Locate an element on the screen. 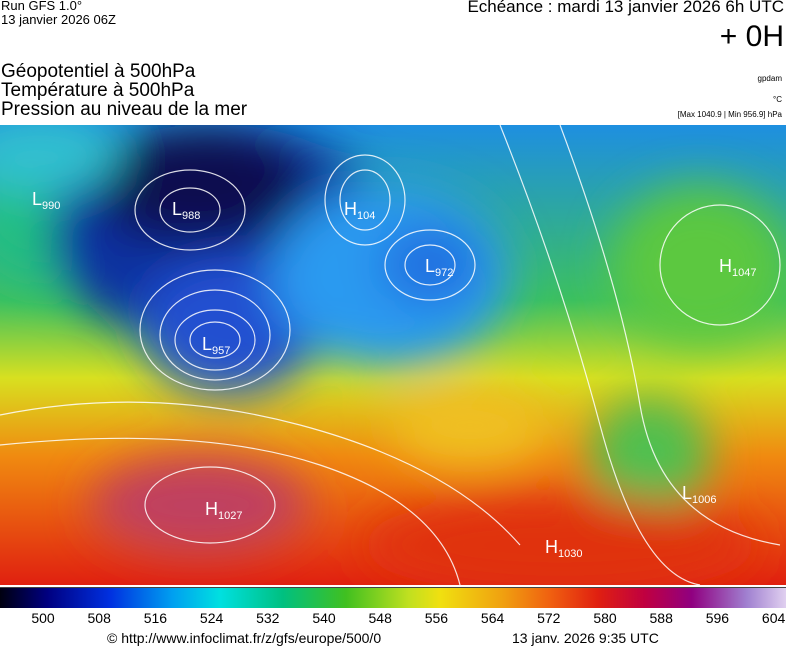 The height and width of the screenshot is (648, 786). center-value: 1030 is located at coordinates (570, 554).